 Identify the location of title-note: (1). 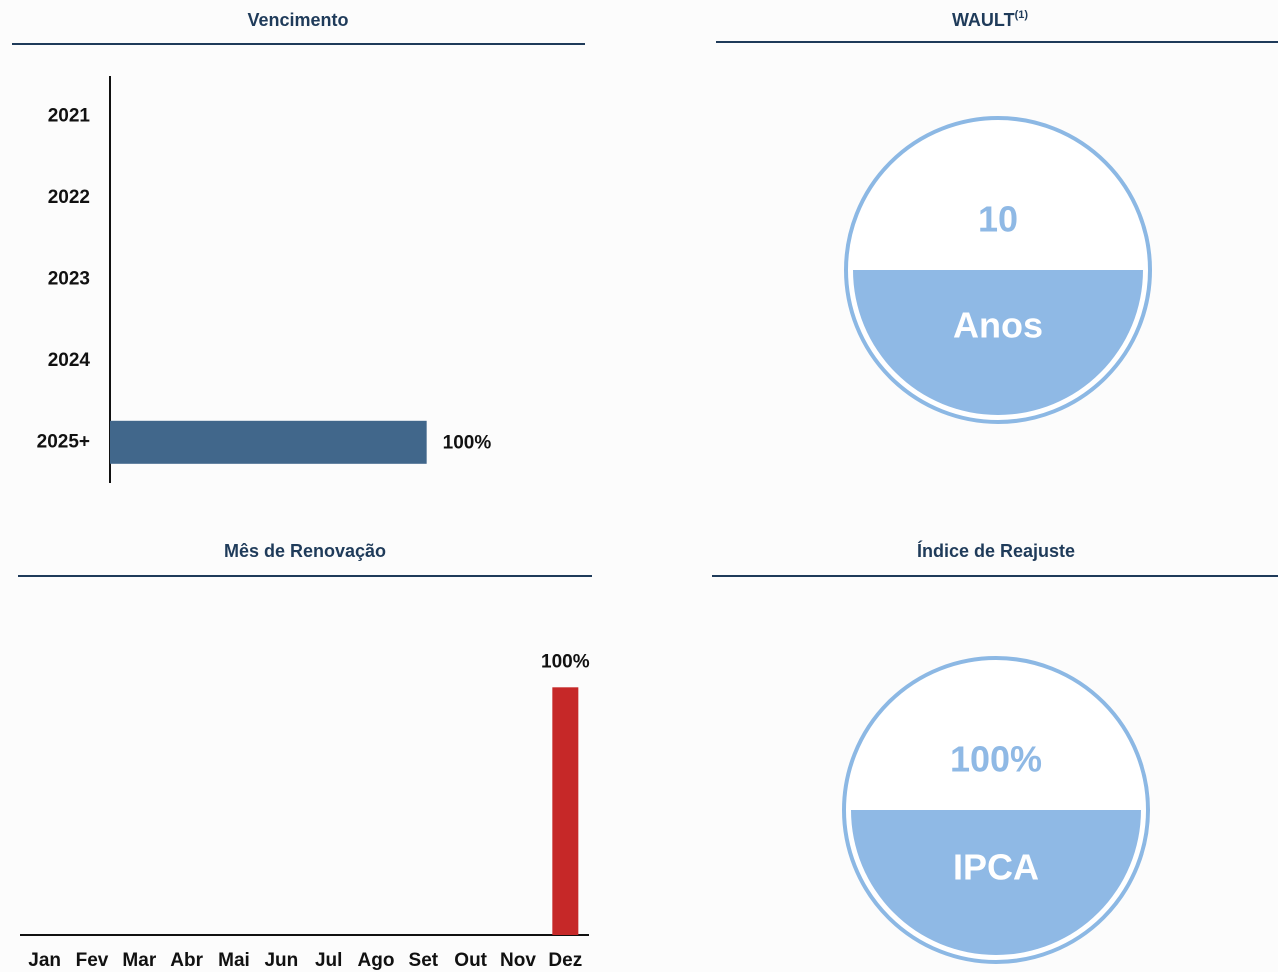
(1022, 15).